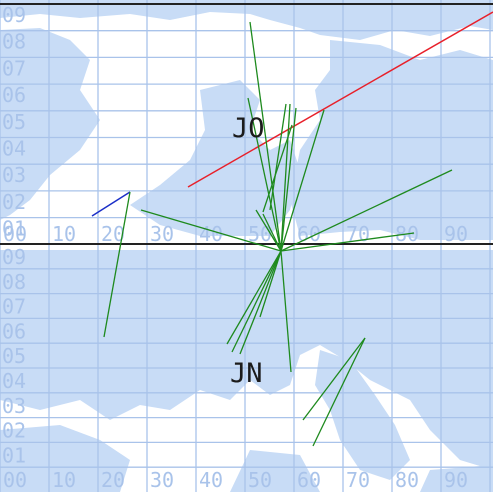 This screenshot has height=492, width=493. Describe the element at coordinates (113, 480) in the screenshot. I see `x-tick-label: 20` at that location.